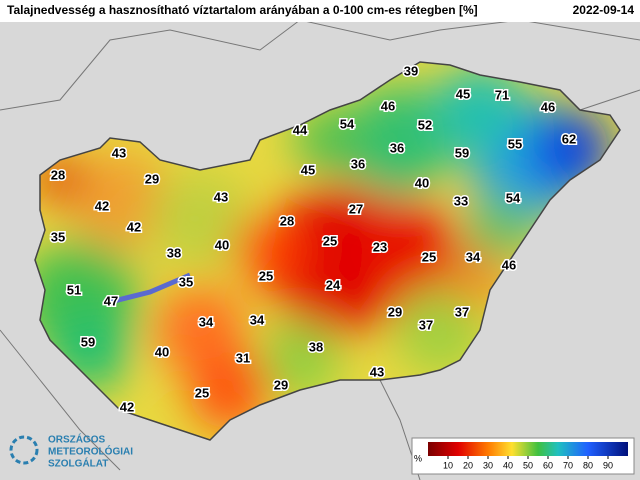 The image size is (640, 480). Describe the element at coordinates (90, 451) in the screenshot. I see `logo-line: METEOROLÓGIAI` at that location.